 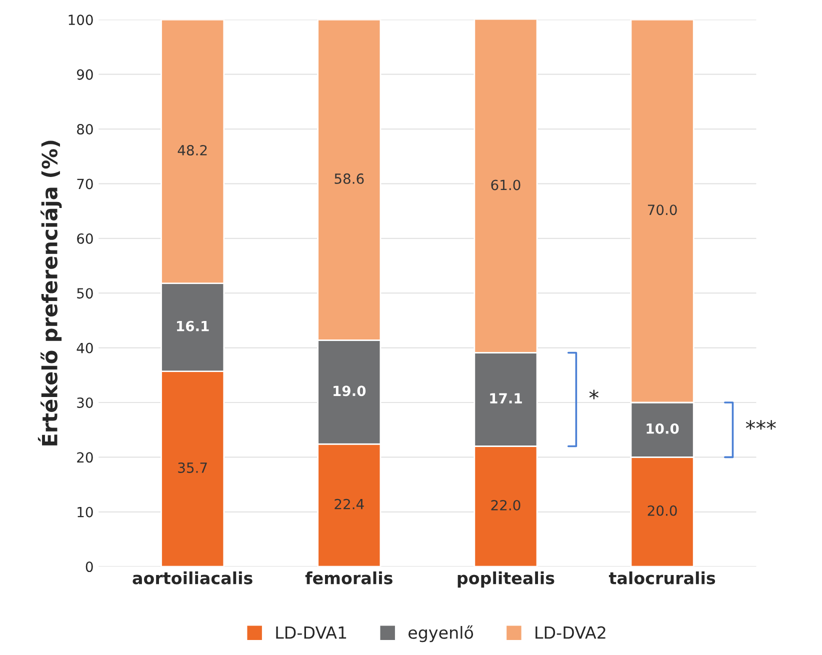 I want to click on y-tick-label: 100, so click(x=80, y=20).